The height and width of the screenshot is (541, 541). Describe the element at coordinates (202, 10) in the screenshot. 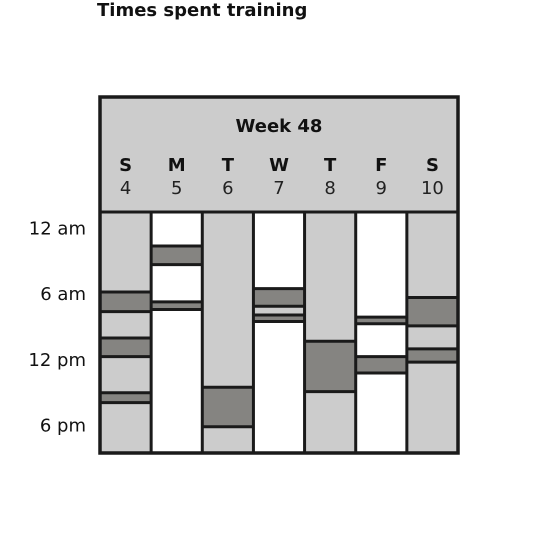

I see `chart-title: Times spent training` at that location.